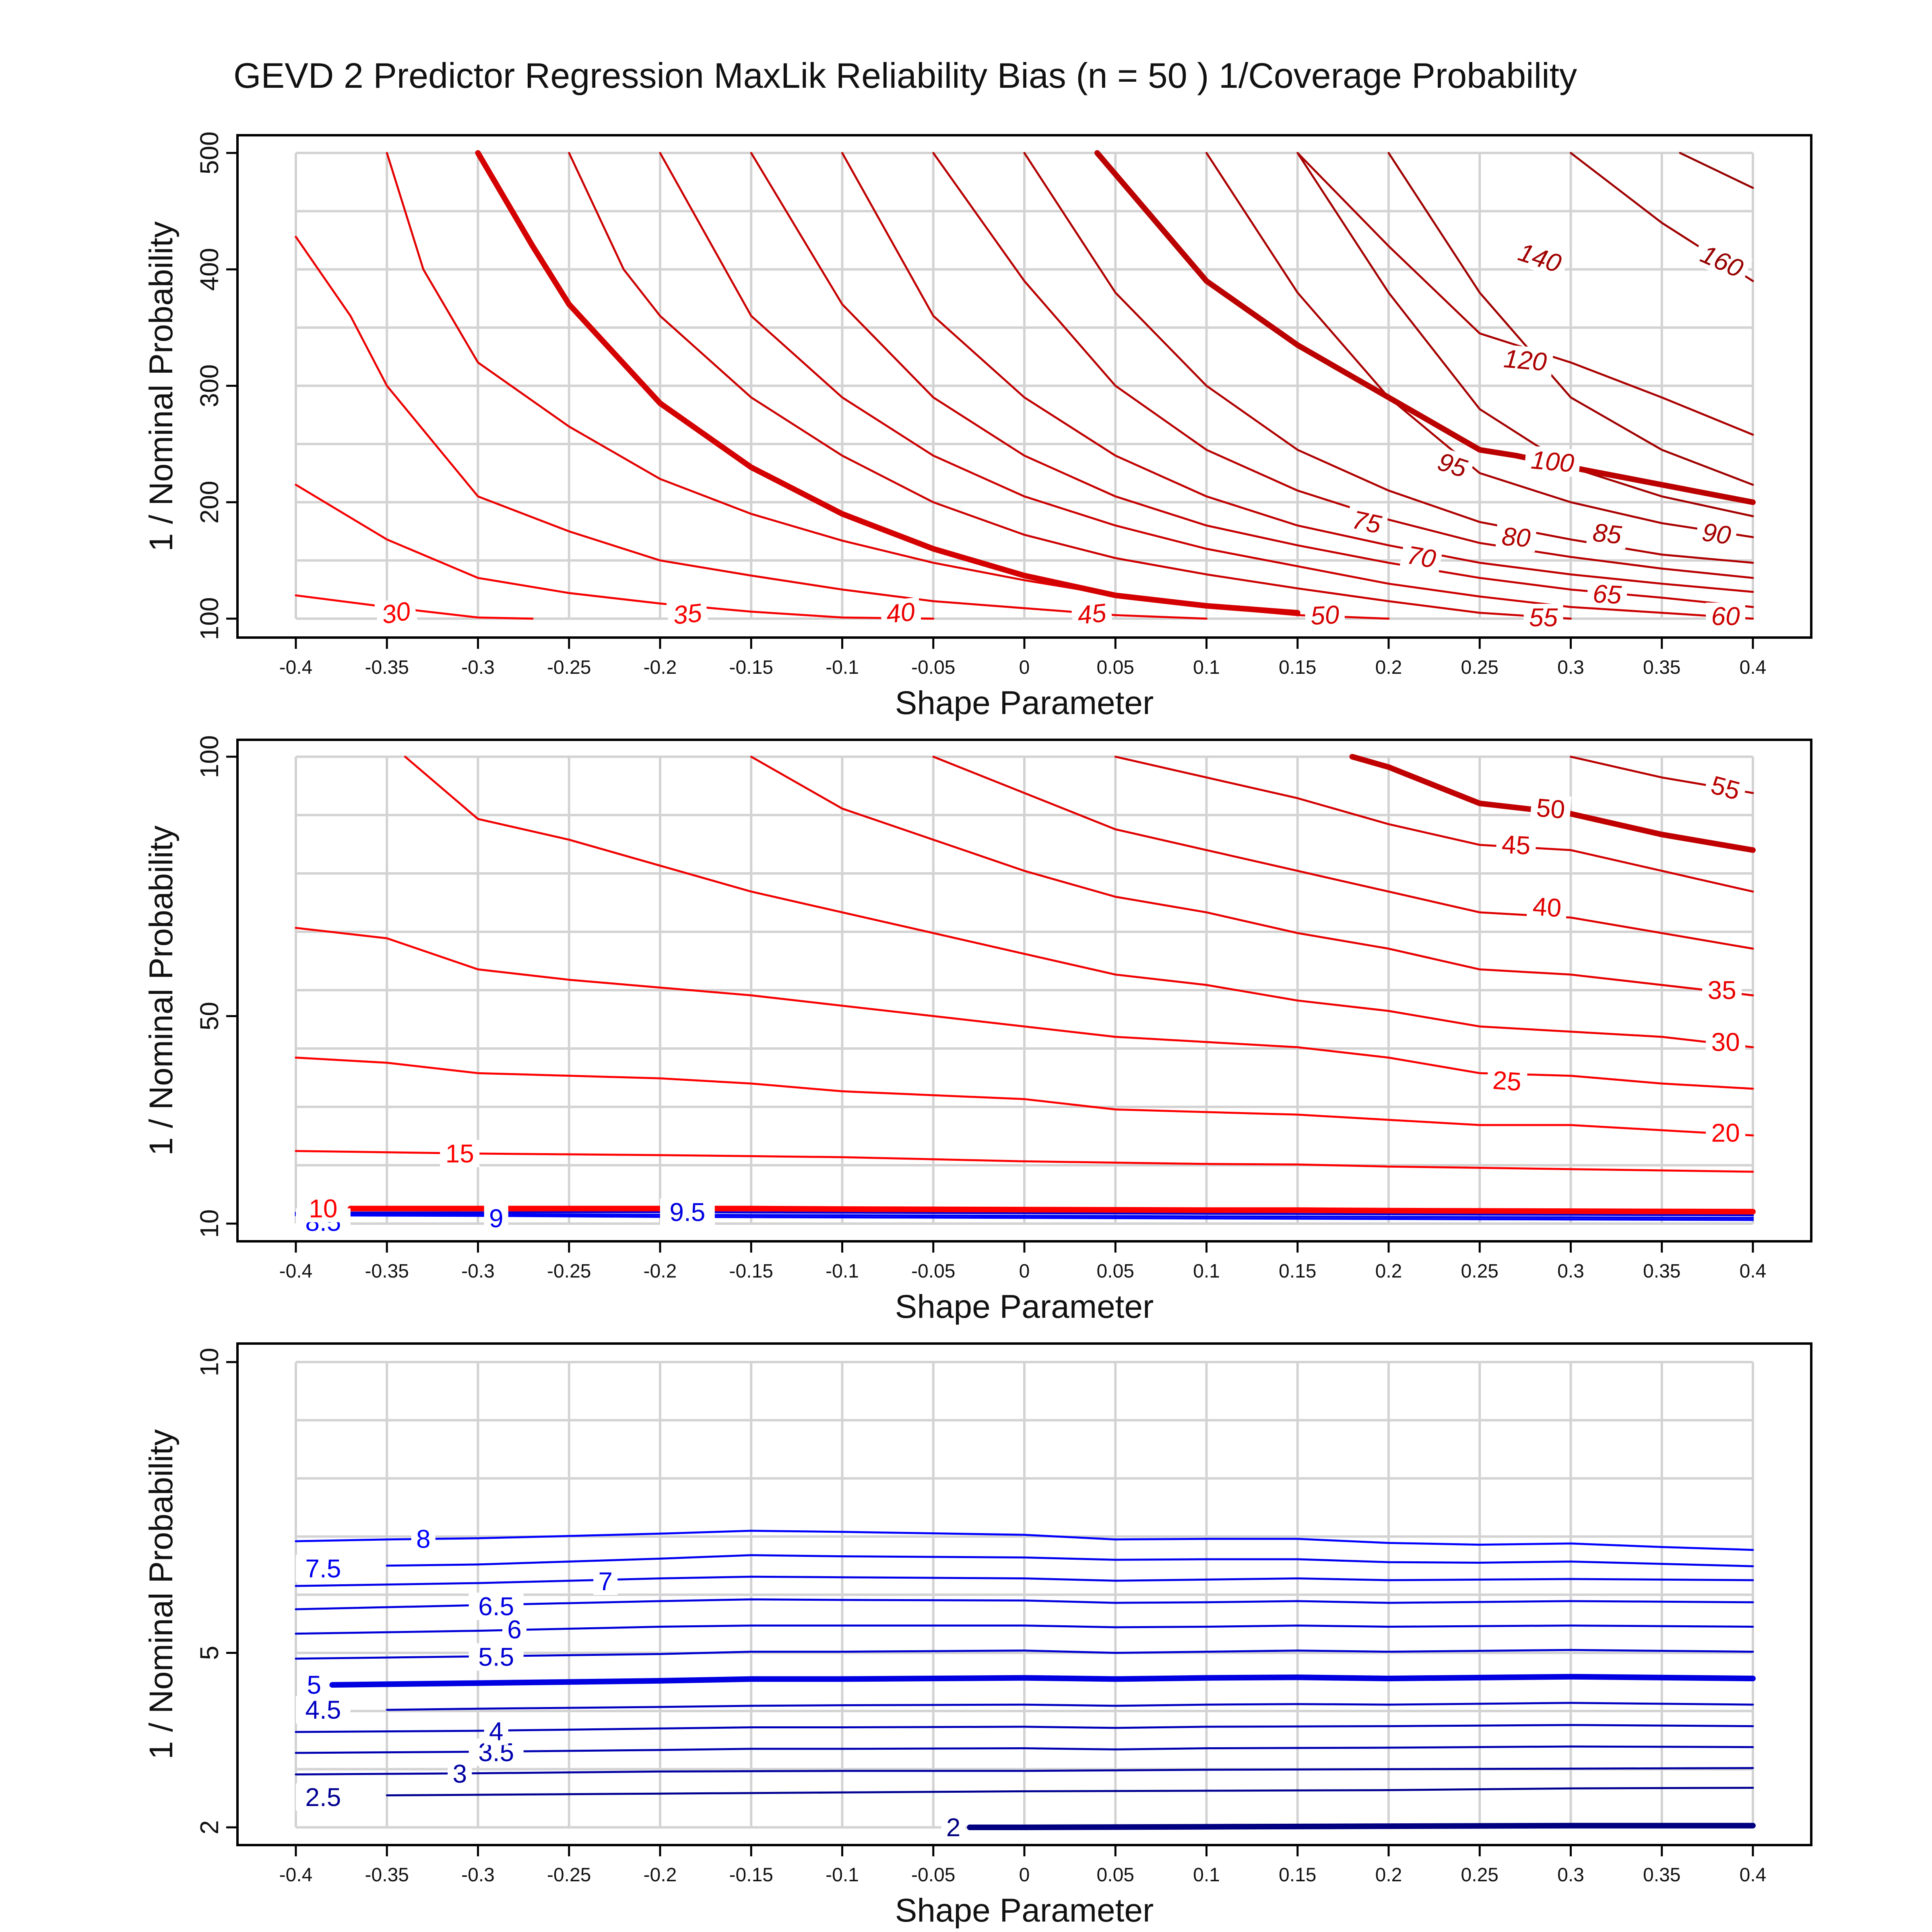  I want to click on contour-labels: 22.533.544.555.566.577.58, so click(630, 1683).